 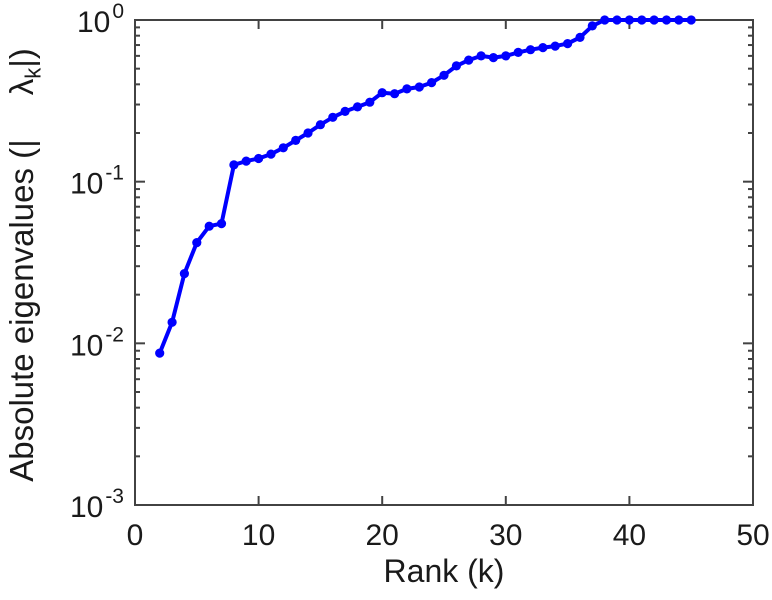 I want to click on x-tick-label: 50, so click(x=752, y=535).